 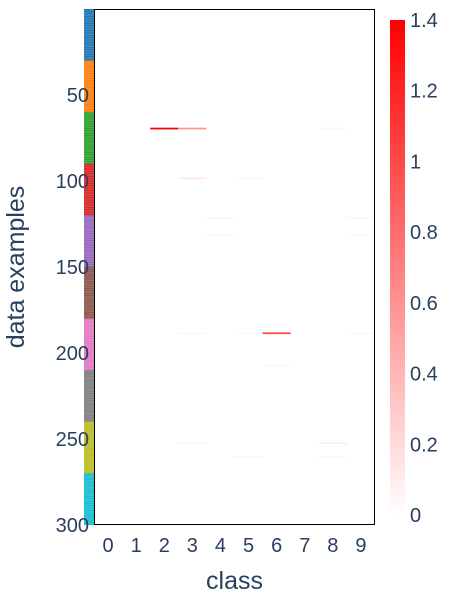 What do you see at coordinates (424, 445) in the screenshot?
I see `colorbar-tick-label: 0.2` at bounding box center [424, 445].